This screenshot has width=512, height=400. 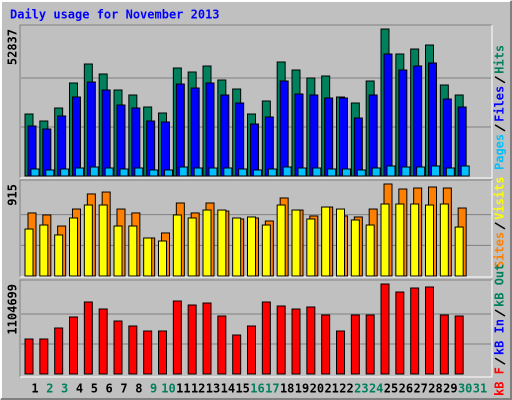 I want to click on x-tick-label: 24, so click(x=376, y=389).